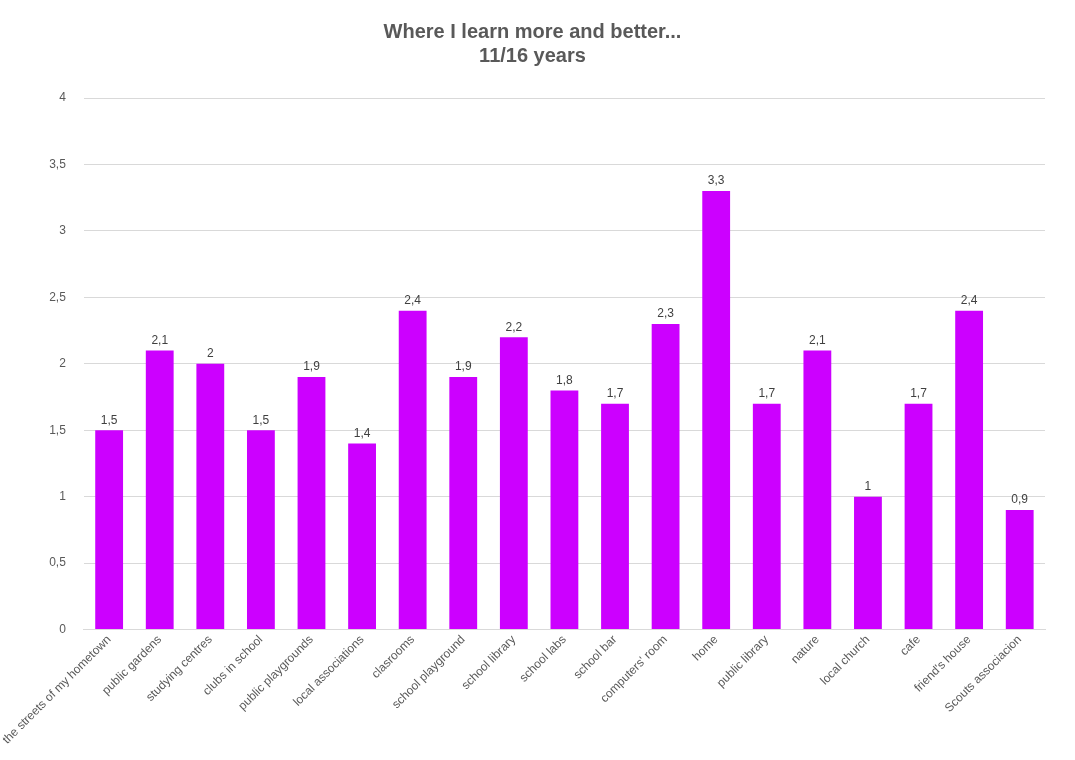 The height and width of the screenshot is (760, 1075). What do you see at coordinates (210, 353) in the screenshot?
I see `data-label: 2` at bounding box center [210, 353].